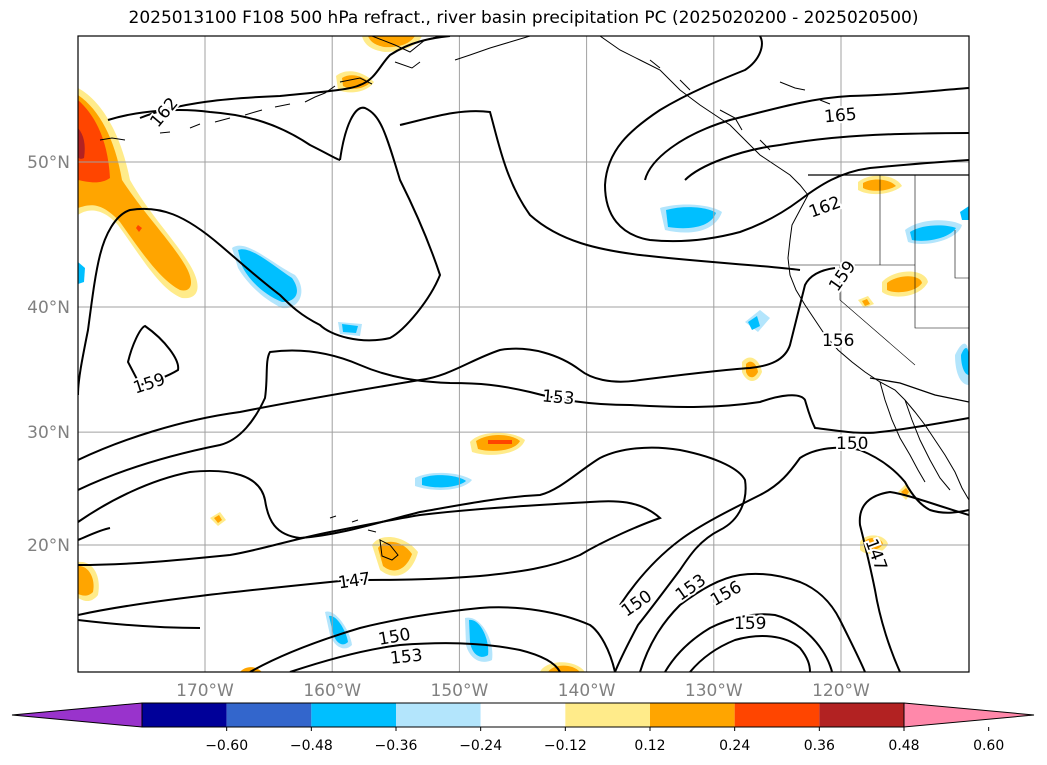 This screenshot has width=1047, height=765. I want to click on colorbar-tick-label: 0.24, so click(734, 746).